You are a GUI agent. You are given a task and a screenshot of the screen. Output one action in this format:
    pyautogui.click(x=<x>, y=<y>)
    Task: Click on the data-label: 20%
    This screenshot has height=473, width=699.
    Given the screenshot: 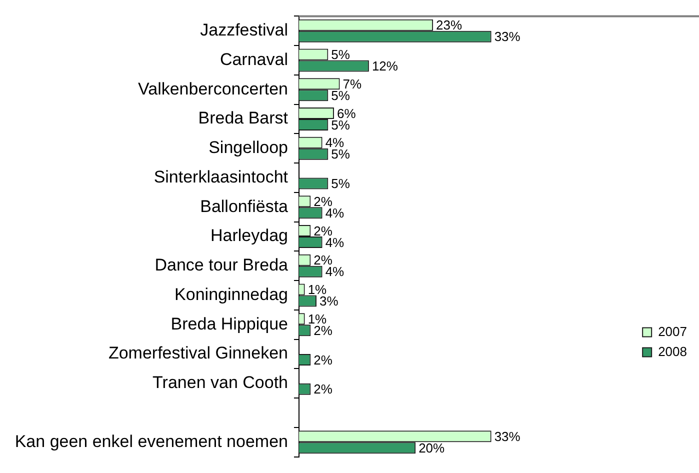 What is the action you would take?
    pyautogui.click(x=432, y=448)
    